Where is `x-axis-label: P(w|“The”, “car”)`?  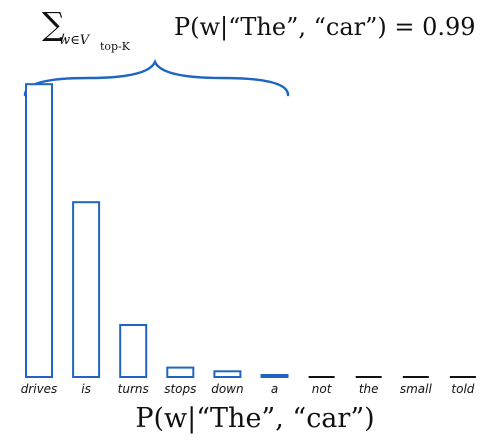
x-axis-label: P(w|“The”, “car”) is located at coordinates (254, 418).